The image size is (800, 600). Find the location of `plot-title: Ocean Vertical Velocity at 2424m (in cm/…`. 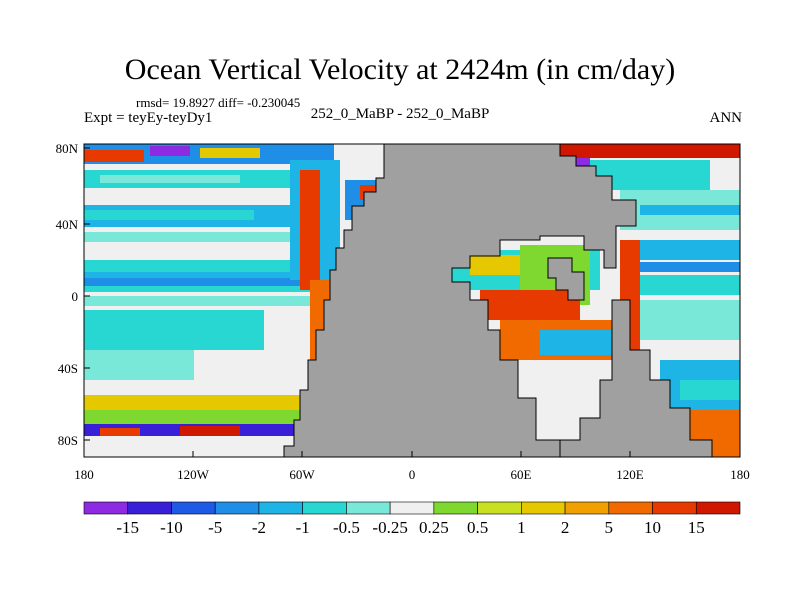

plot-title: Ocean Vertical Velocity at 2424m (in cm/… is located at coordinates (400, 69).